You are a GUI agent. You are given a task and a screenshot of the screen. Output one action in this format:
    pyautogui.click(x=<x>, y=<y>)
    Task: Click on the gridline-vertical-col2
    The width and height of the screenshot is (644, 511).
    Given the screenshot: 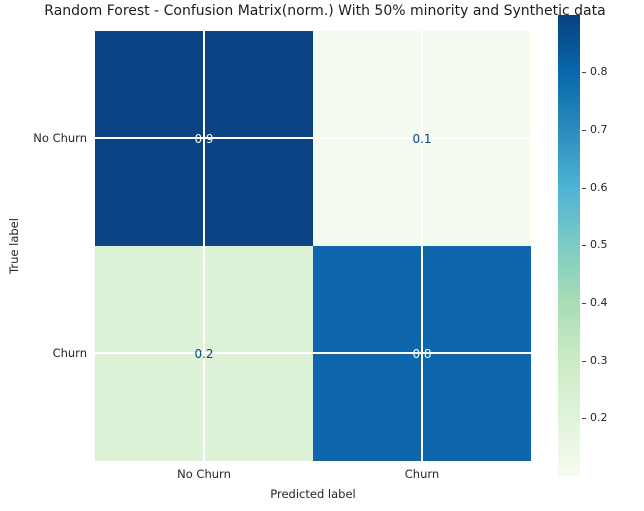 What is the action you would take?
    pyautogui.click(x=422, y=246)
    